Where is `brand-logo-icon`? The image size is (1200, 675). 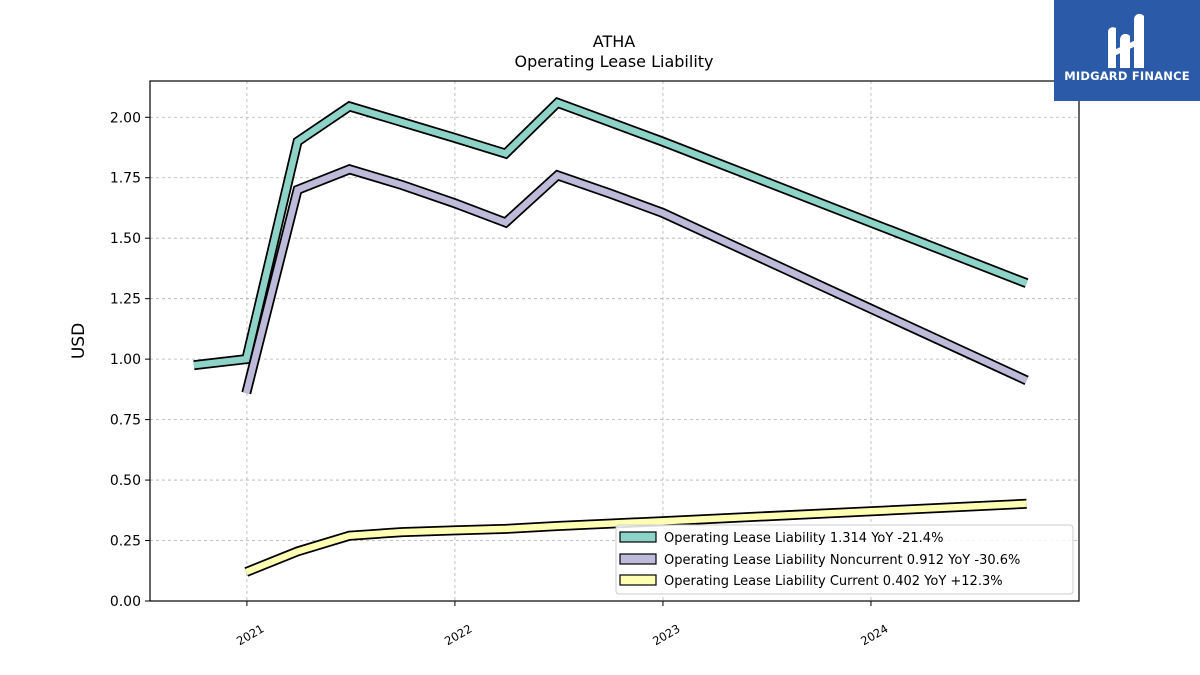
brand-logo-icon is located at coordinates (1126, 40).